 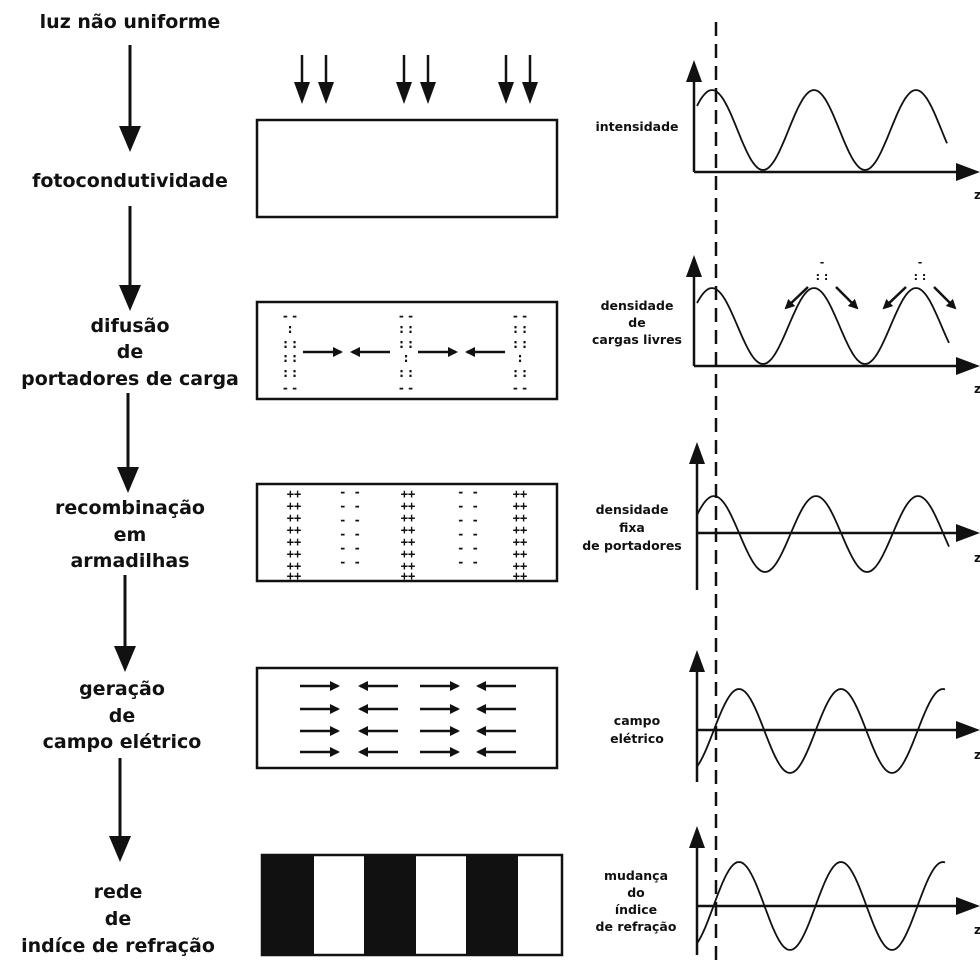 What do you see at coordinates (823, 326) in the screenshot?
I see `free-carrier-density-wave` at bounding box center [823, 326].